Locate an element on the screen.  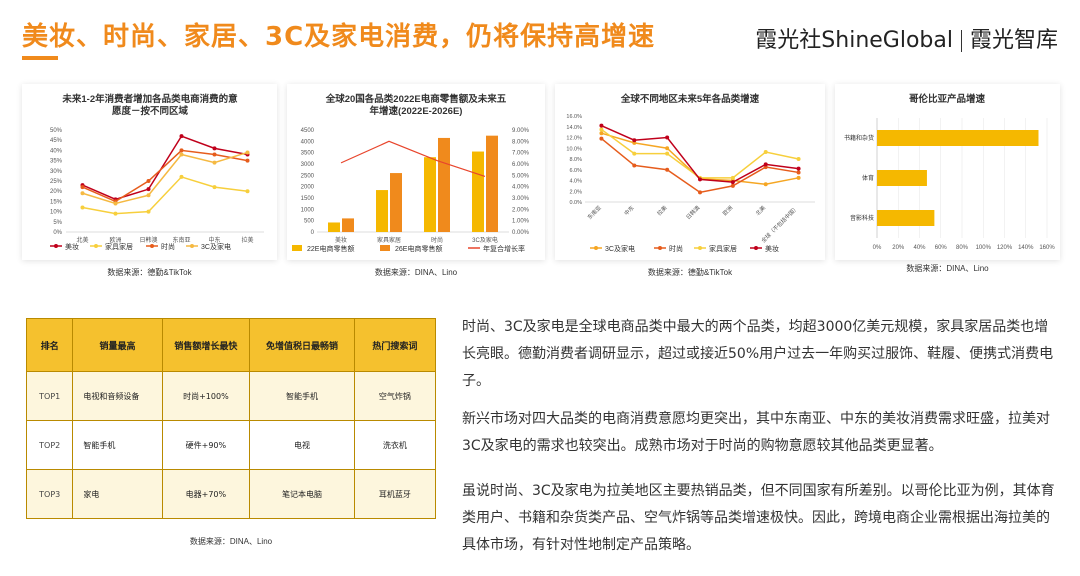
table-row: TOP3 家电 电器+70% 笔记本电脑 耳机蓝牙 is located at coordinates (231, 494).